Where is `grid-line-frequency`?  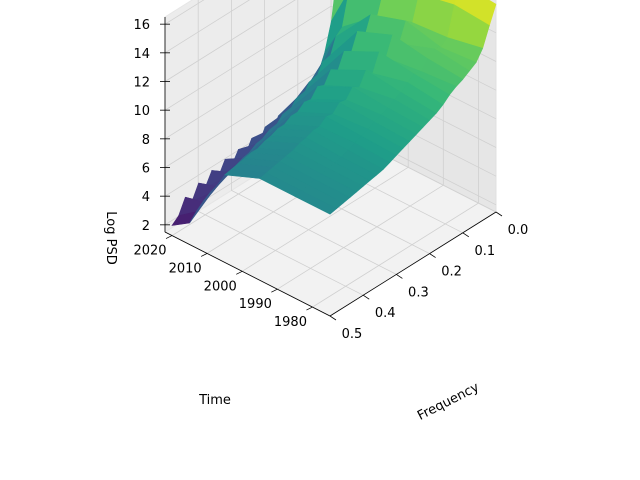
grid-line-frequency is located at coordinates (313, 137).